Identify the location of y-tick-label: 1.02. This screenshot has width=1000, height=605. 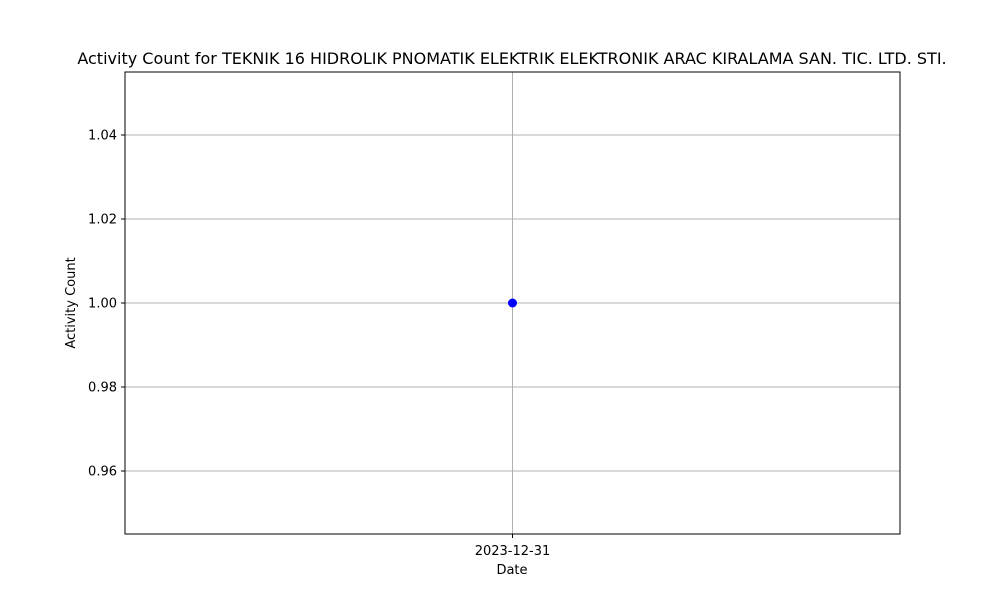
(102, 220).